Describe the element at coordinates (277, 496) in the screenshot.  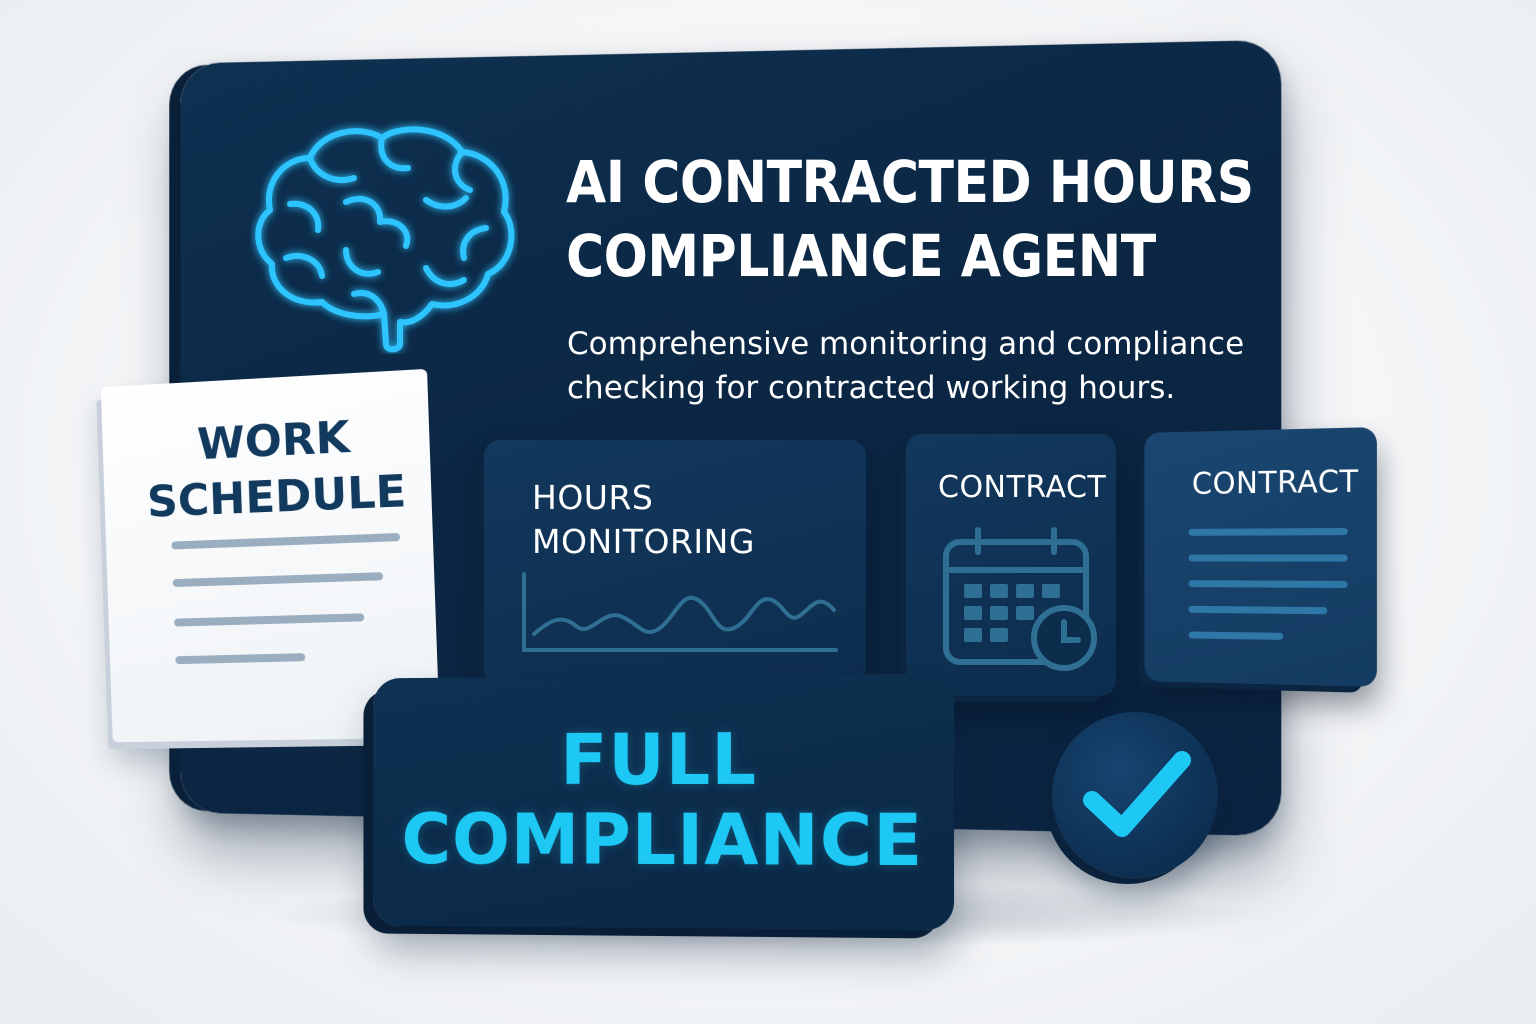
I see `work-schedule-line-2: SCHEDULE` at that location.